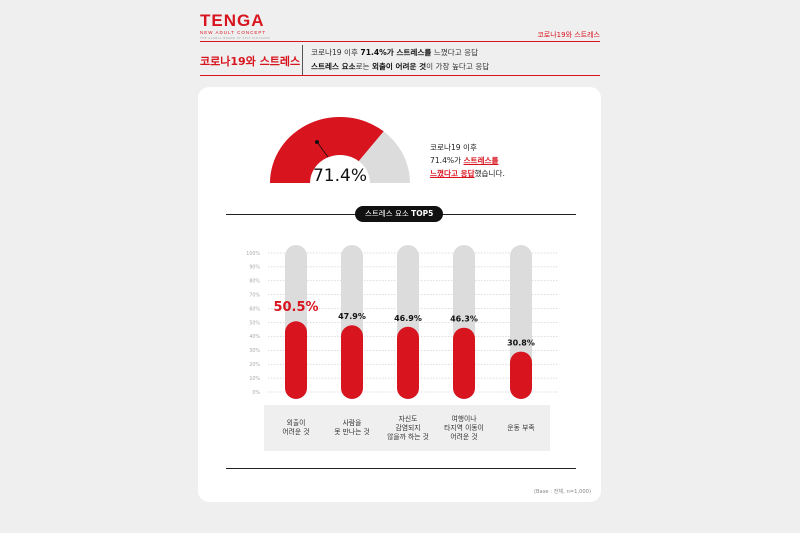 Image resolution: width=800 pixels, height=533 pixels. I want to click on y-tick-label: 10%, so click(254, 379).